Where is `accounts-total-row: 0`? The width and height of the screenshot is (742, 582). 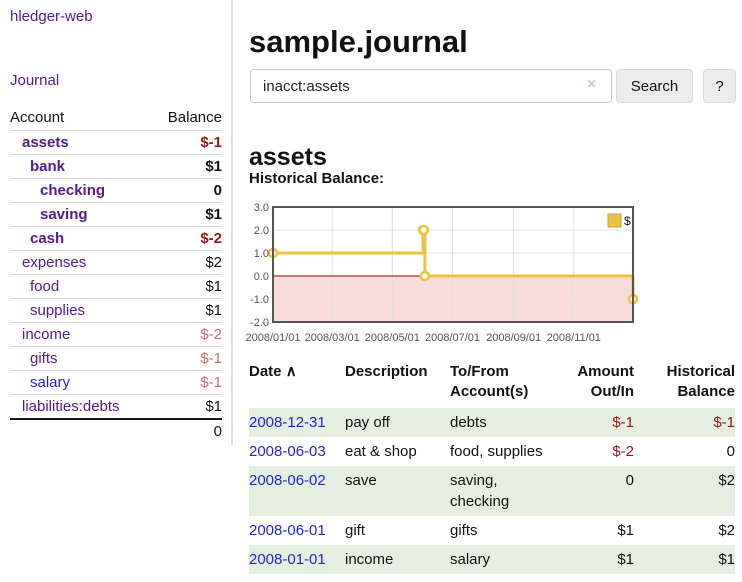 accounts-total-row: 0 is located at coordinates (116, 430).